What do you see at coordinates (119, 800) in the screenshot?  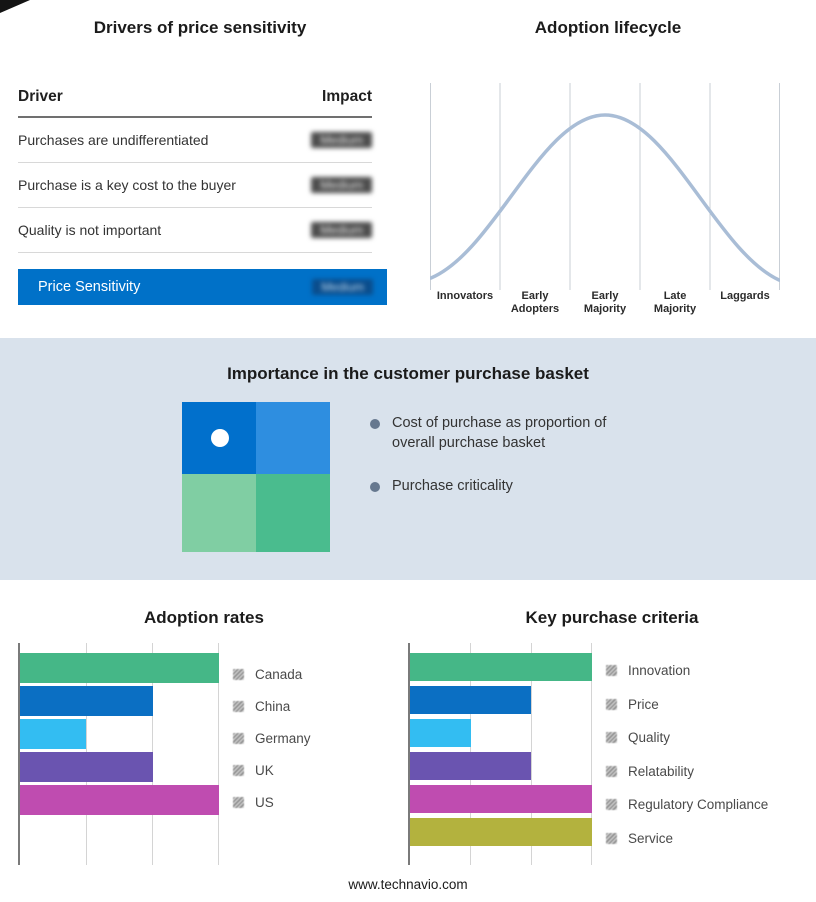 I see `bar-us` at bounding box center [119, 800].